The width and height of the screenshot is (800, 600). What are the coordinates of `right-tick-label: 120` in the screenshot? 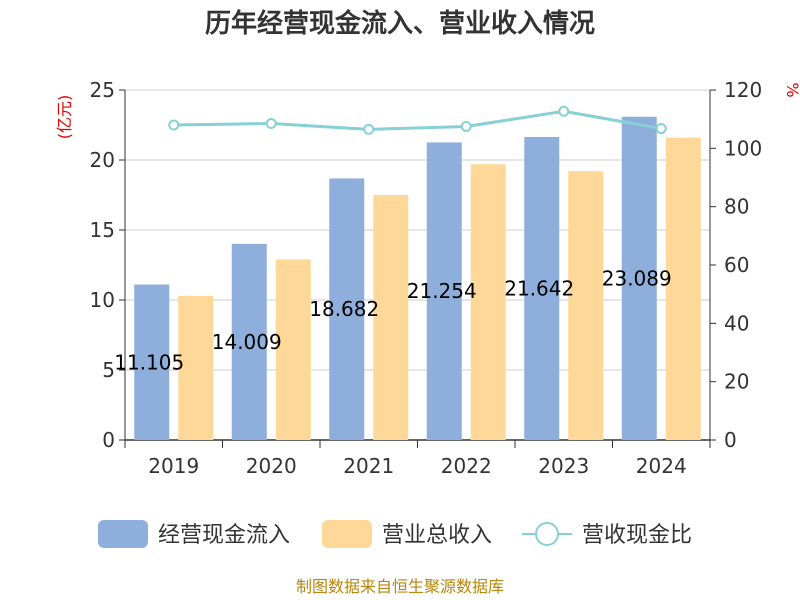 It's located at (743, 90).